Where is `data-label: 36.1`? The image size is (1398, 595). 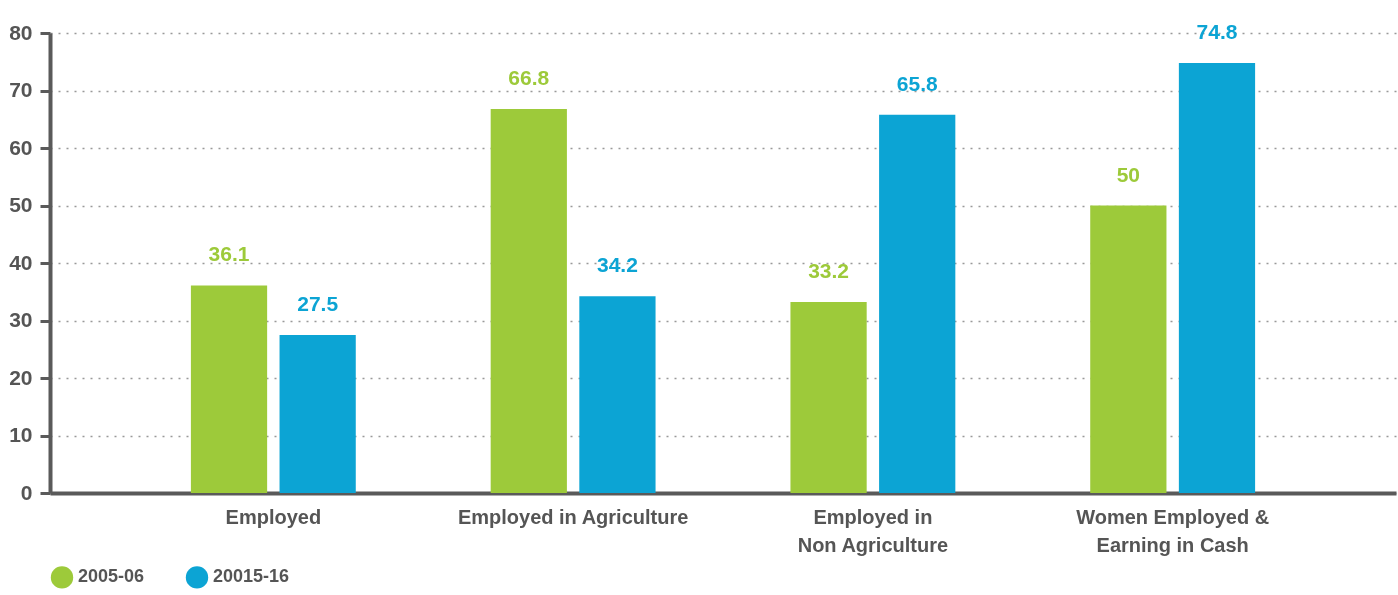 data-label: 36.1 is located at coordinates (229, 254).